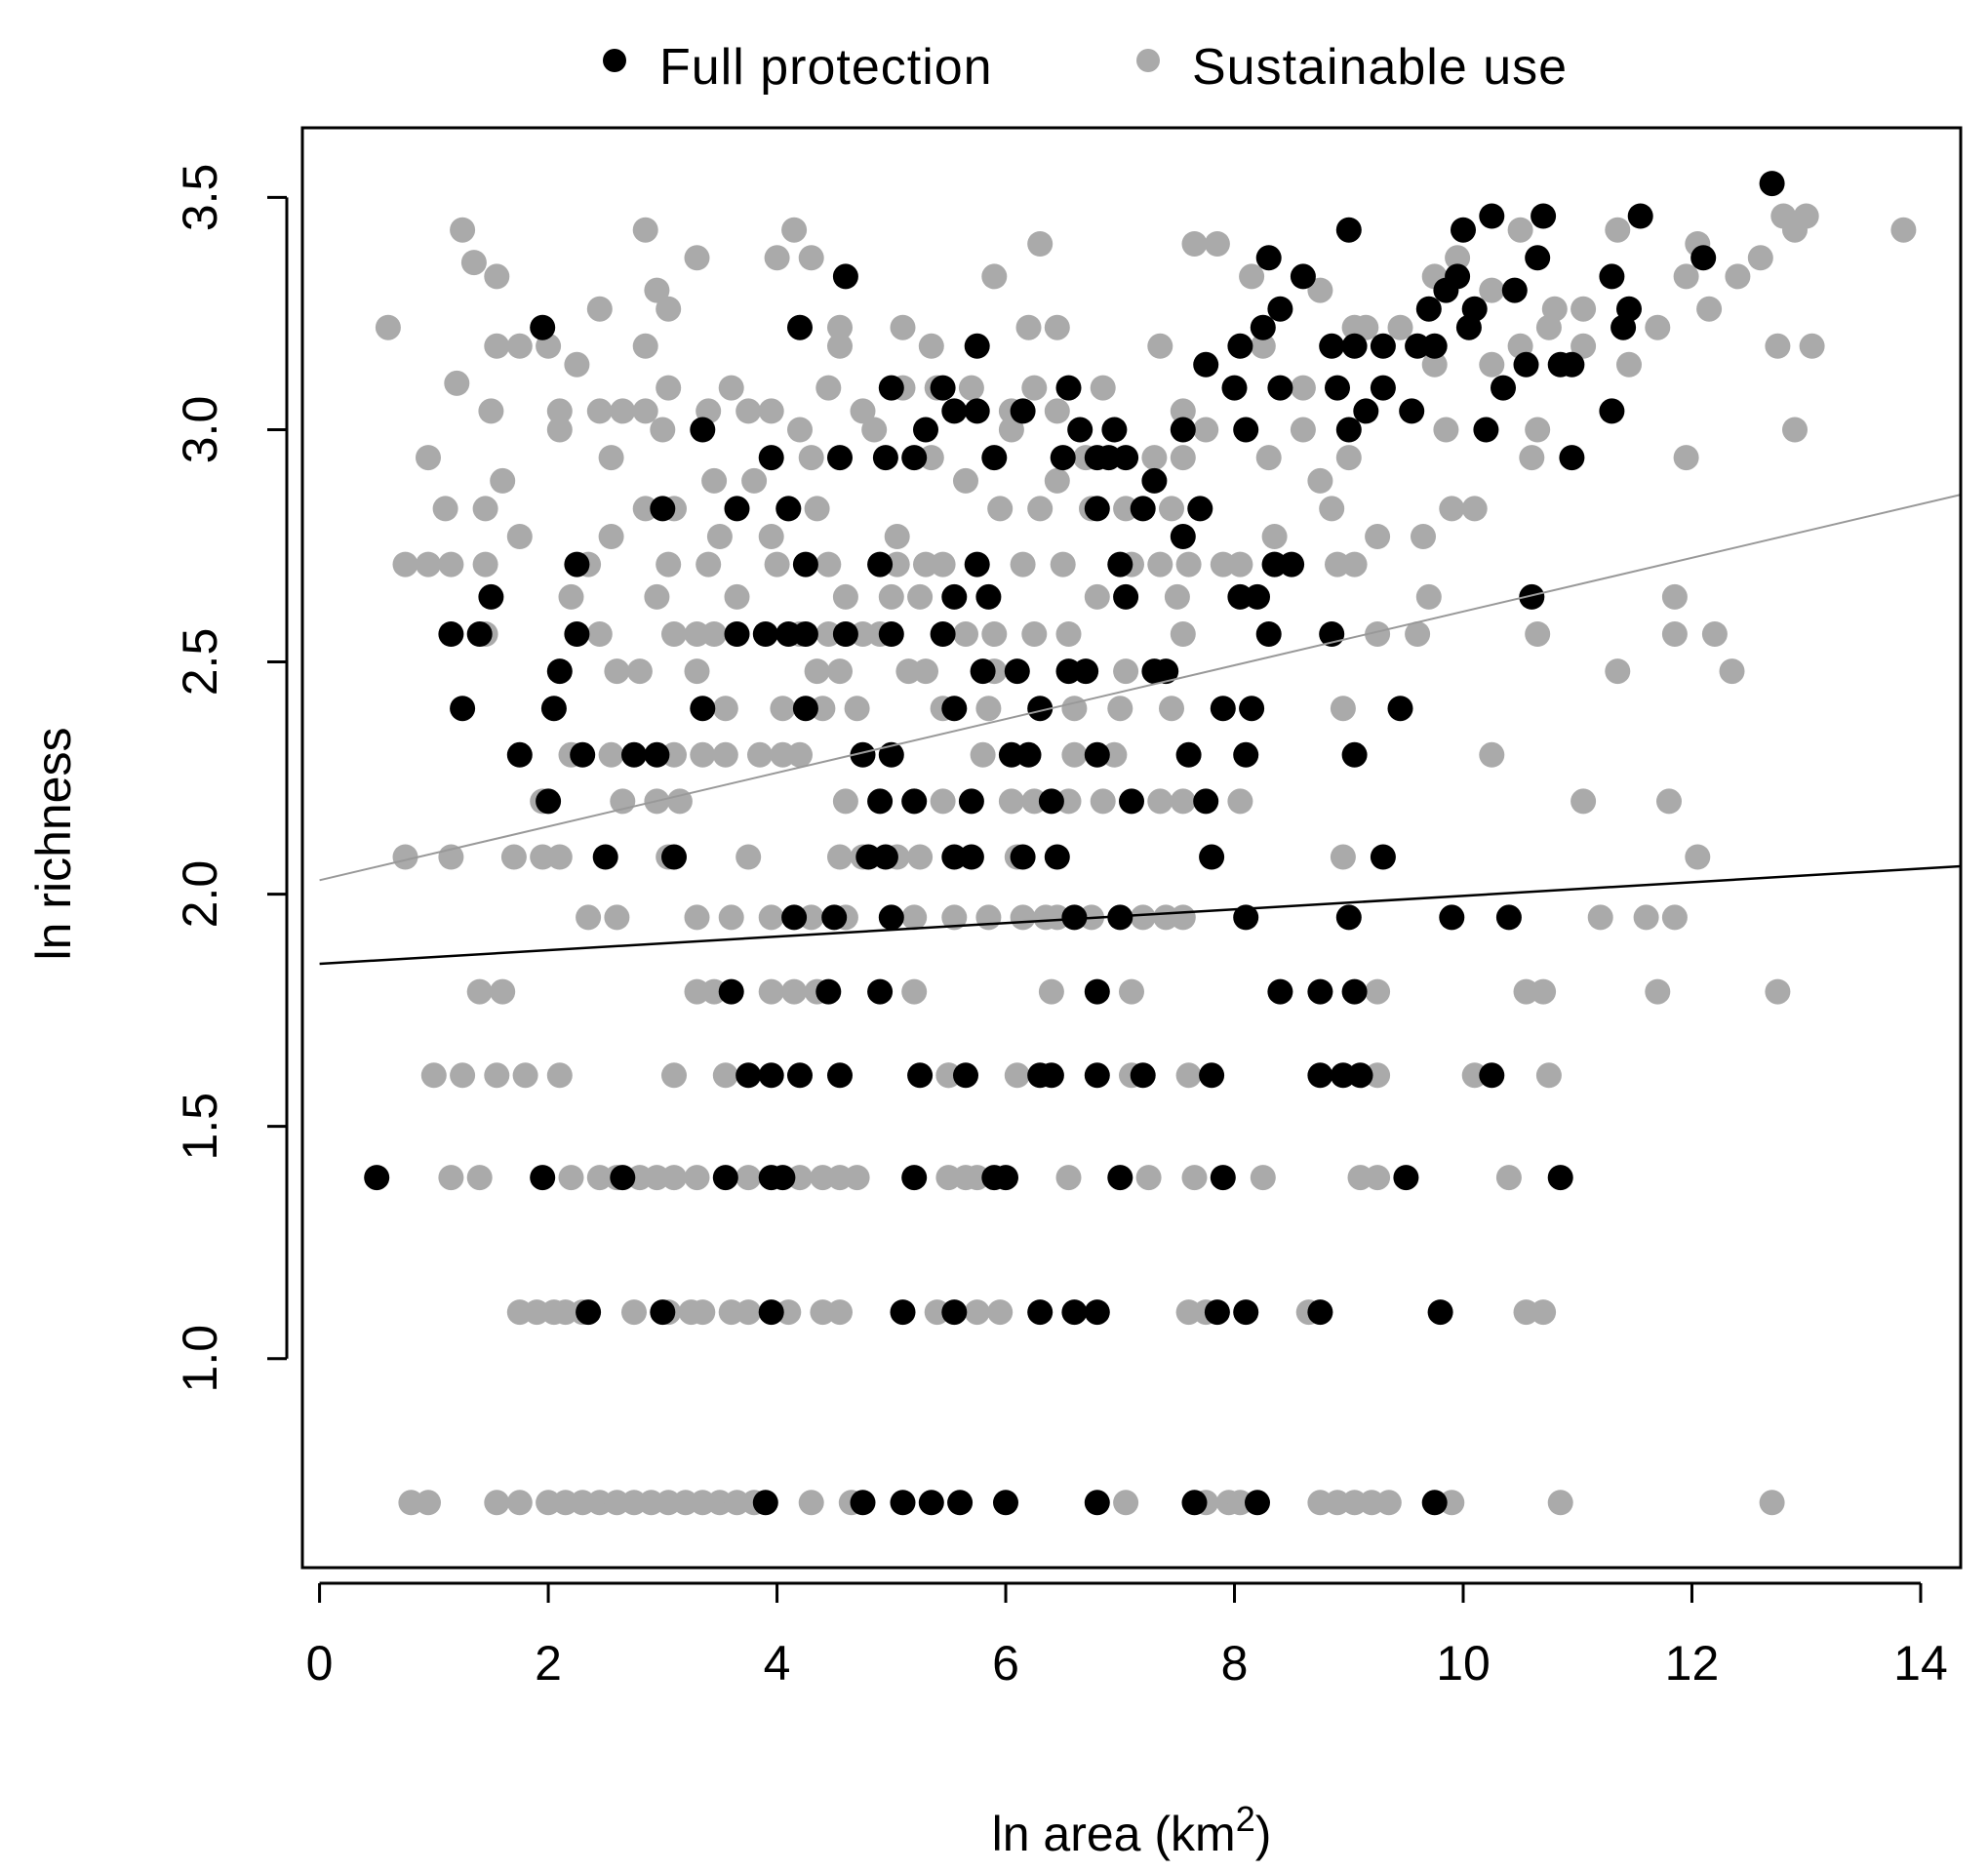  I want to click on y-axis: 1.0 1.5 2.0 2.5 3.0 3.5, so click(231, 778).